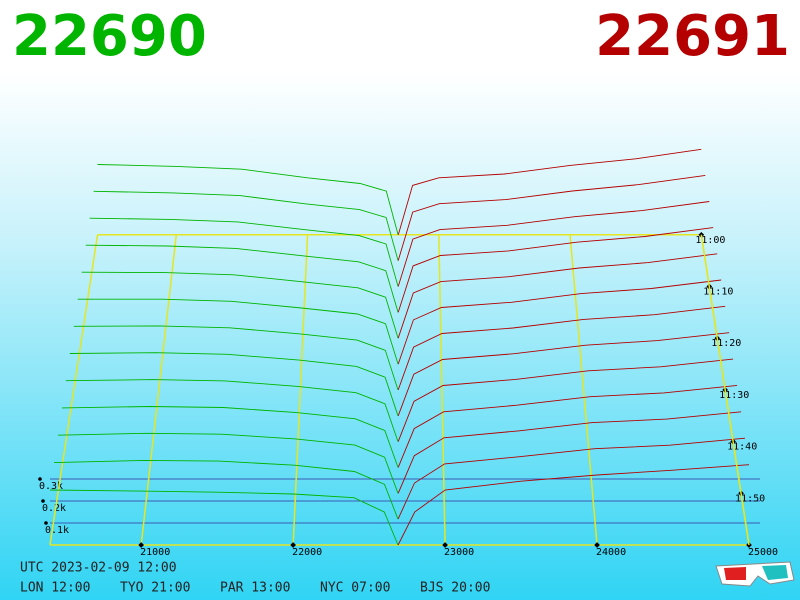 The width and height of the screenshot is (800, 600). What do you see at coordinates (307, 552) in the screenshot?
I see `price-tick-label: 22000` at bounding box center [307, 552].